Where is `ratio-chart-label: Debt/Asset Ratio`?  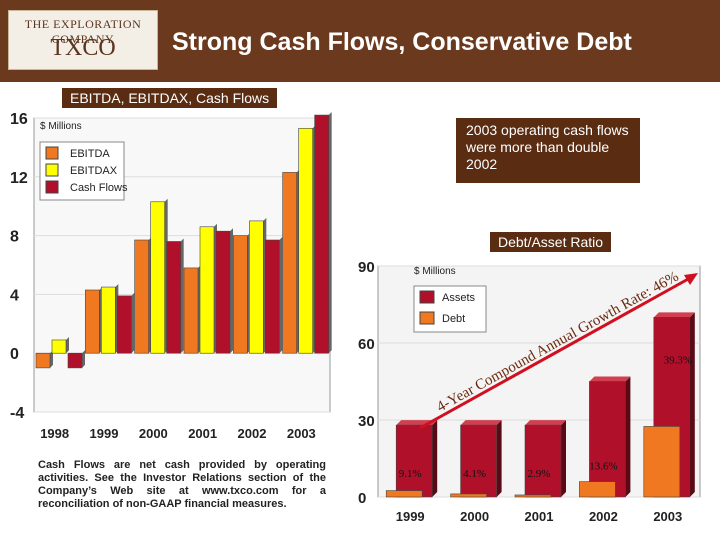
ratio-chart-label: Debt/Asset Ratio is located at coordinates (551, 242).